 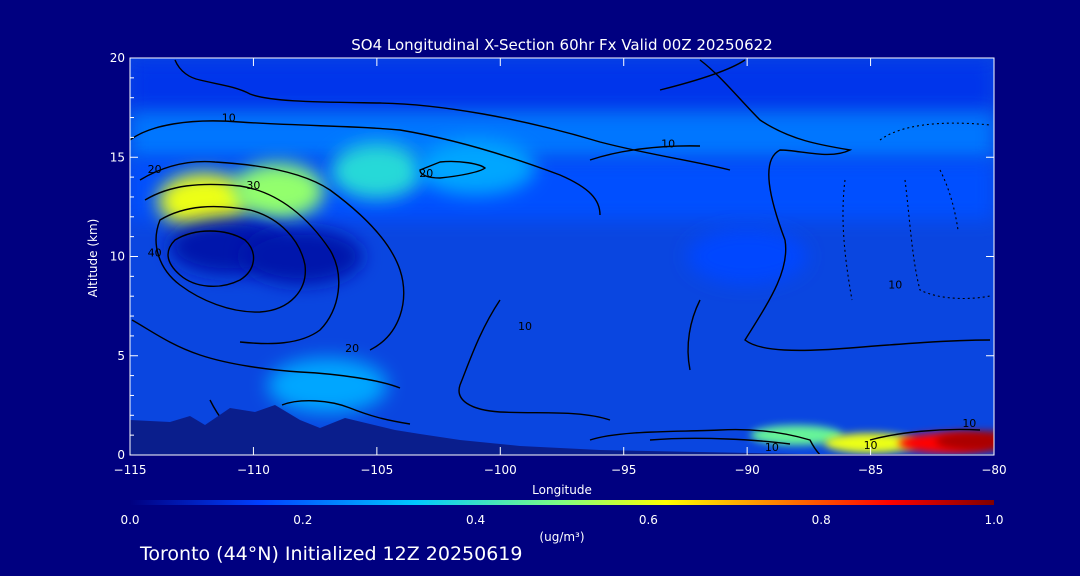 I want to click on terrain-mask, so click(x=562, y=430).